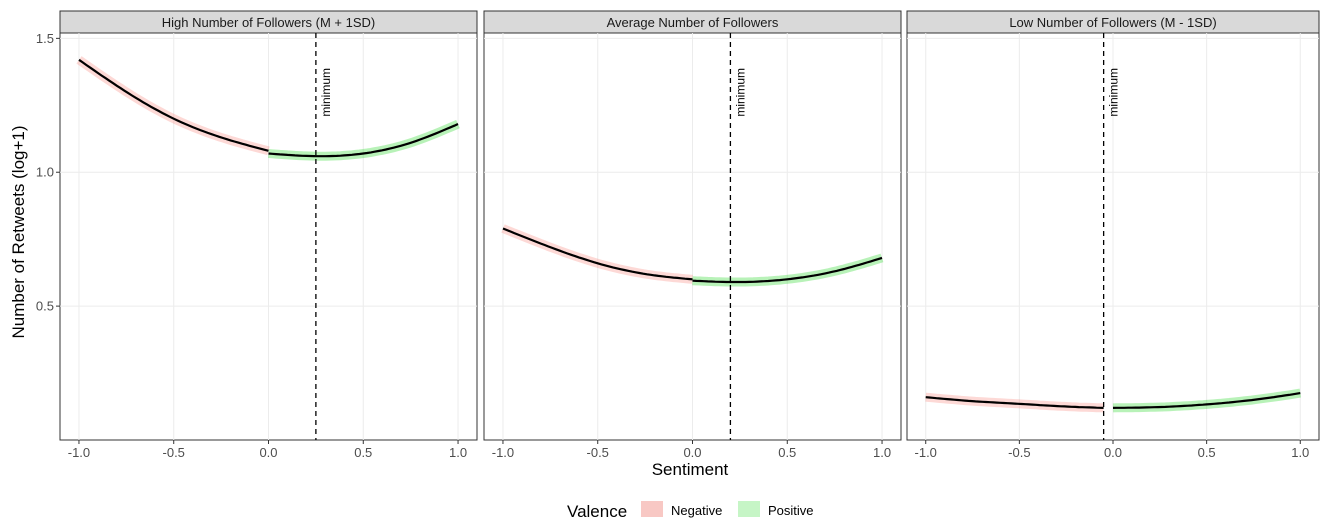  What do you see at coordinates (45, 306) in the screenshot?
I see `y-tick-label: 0.5` at bounding box center [45, 306].